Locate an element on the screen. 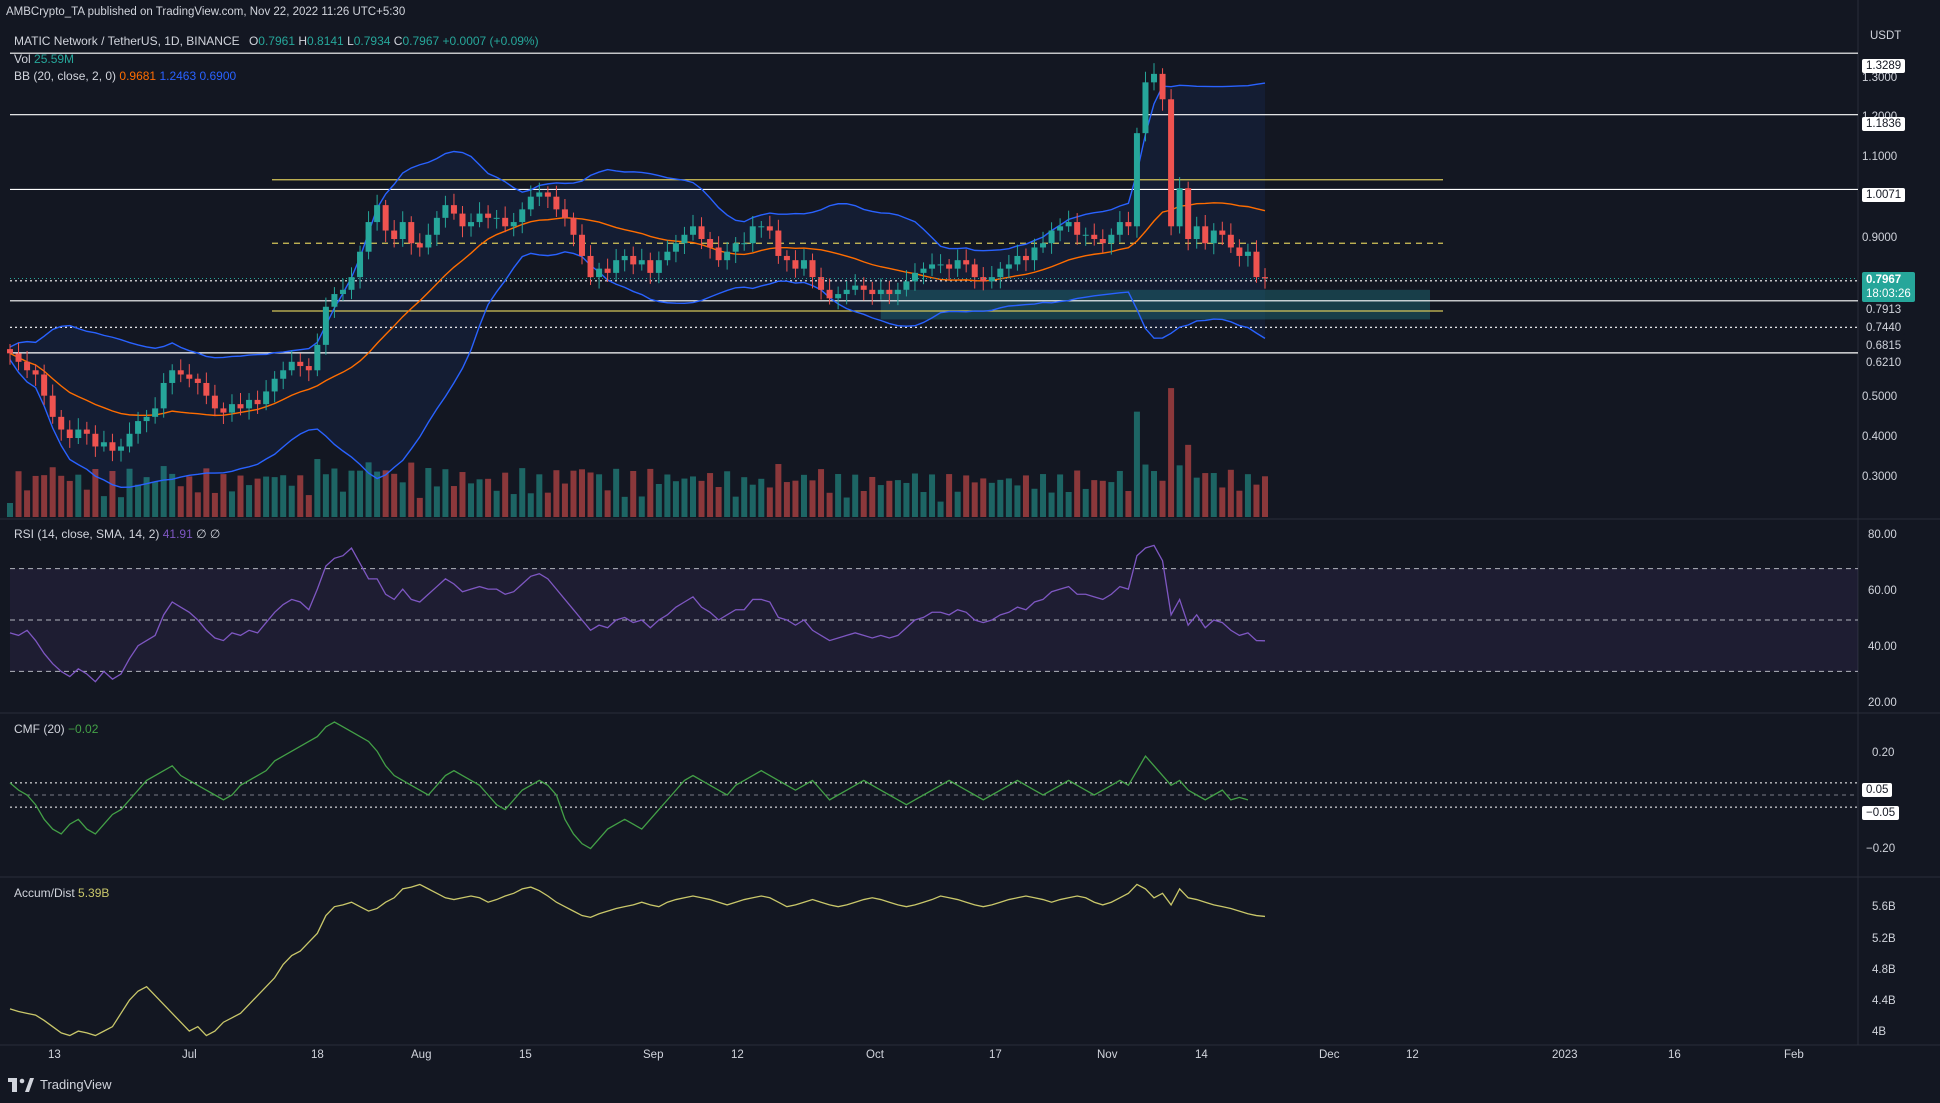 This screenshot has width=1940, height=1103. ad-tick-48: 4.8B is located at coordinates (1884, 970).